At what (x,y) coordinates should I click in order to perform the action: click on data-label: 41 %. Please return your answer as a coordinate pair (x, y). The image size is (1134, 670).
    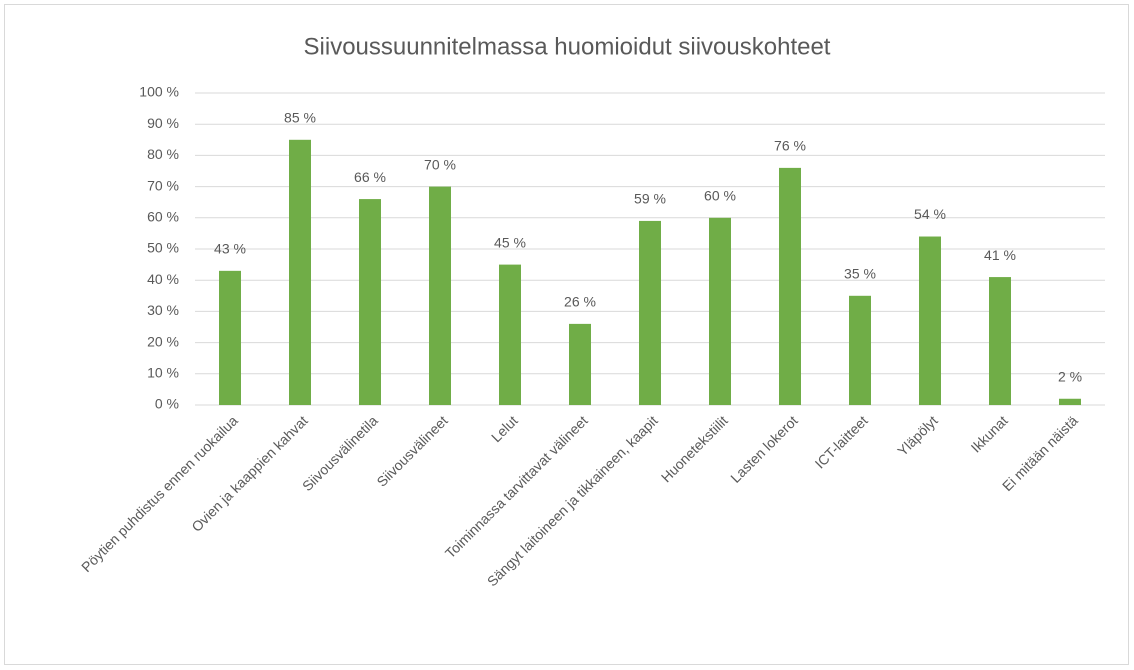
    Looking at the image, I should click on (1000, 255).